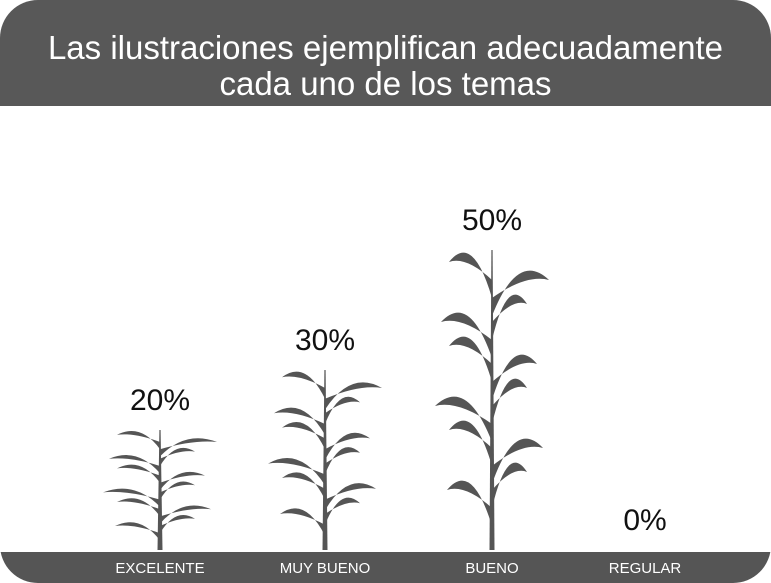 The image size is (771, 583). What do you see at coordinates (385, 567) in the screenshot?
I see `bottom-band` at bounding box center [385, 567].